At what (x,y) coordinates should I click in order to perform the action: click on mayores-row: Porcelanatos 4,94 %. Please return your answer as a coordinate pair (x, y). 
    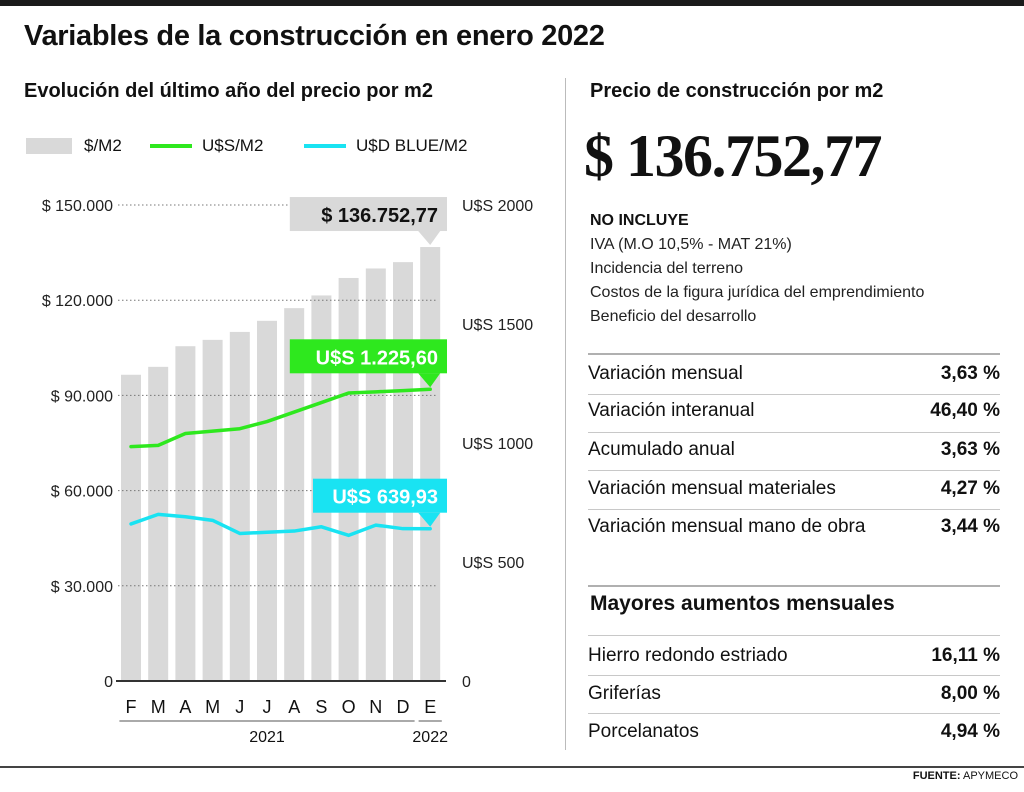
    Looking at the image, I should click on (794, 732).